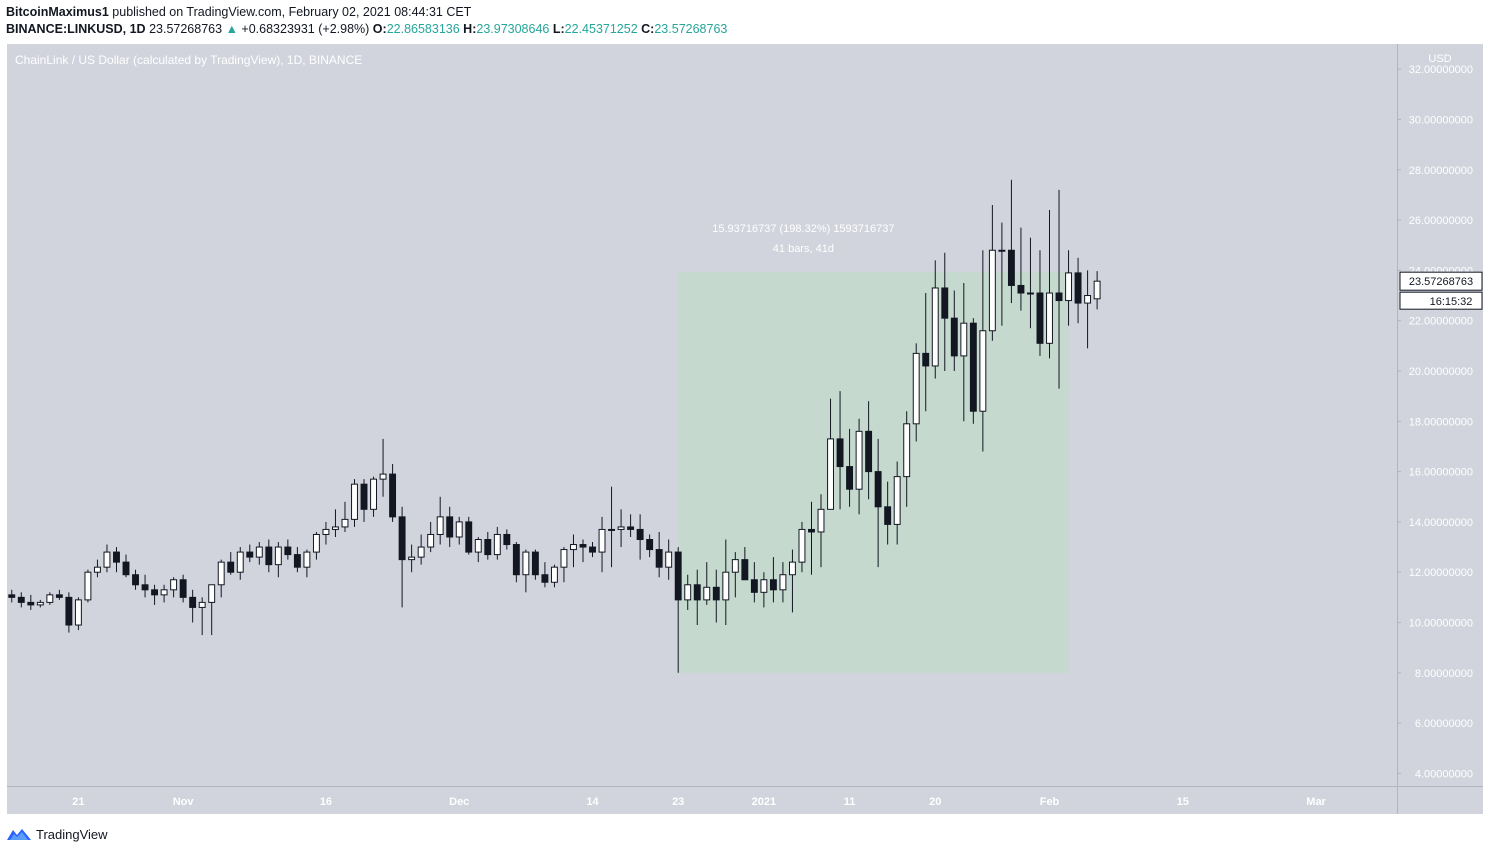 The height and width of the screenshot is (852, 1491). I want to click on author-name: BitcoinMaximus1, so click(57, 12).